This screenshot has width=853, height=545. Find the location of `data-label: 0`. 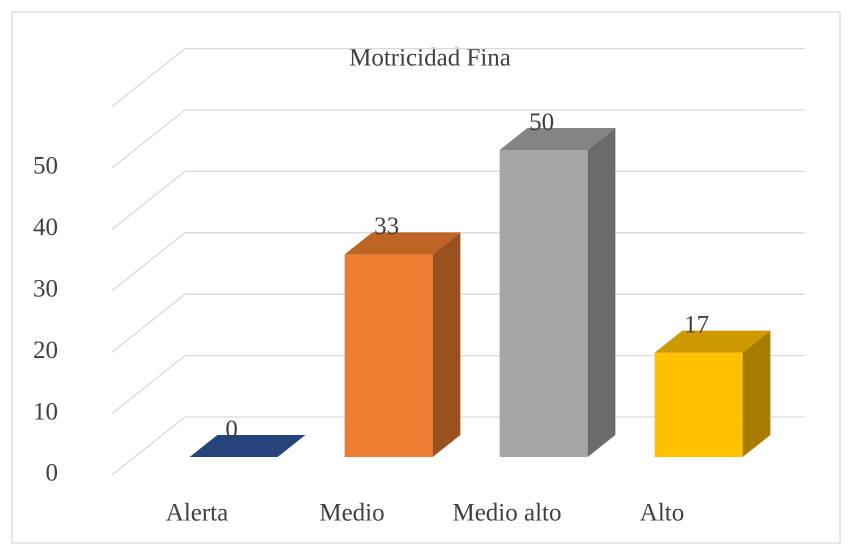

data-label: 0 is located at coordinates (231, 429).